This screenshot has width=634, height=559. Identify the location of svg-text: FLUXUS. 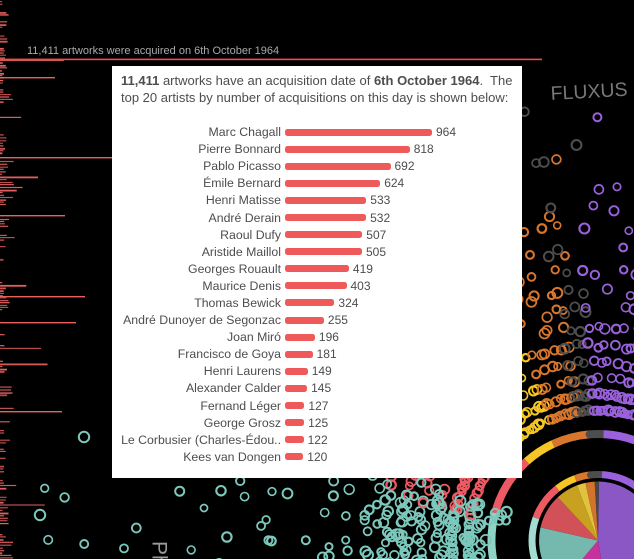
(589, 92).